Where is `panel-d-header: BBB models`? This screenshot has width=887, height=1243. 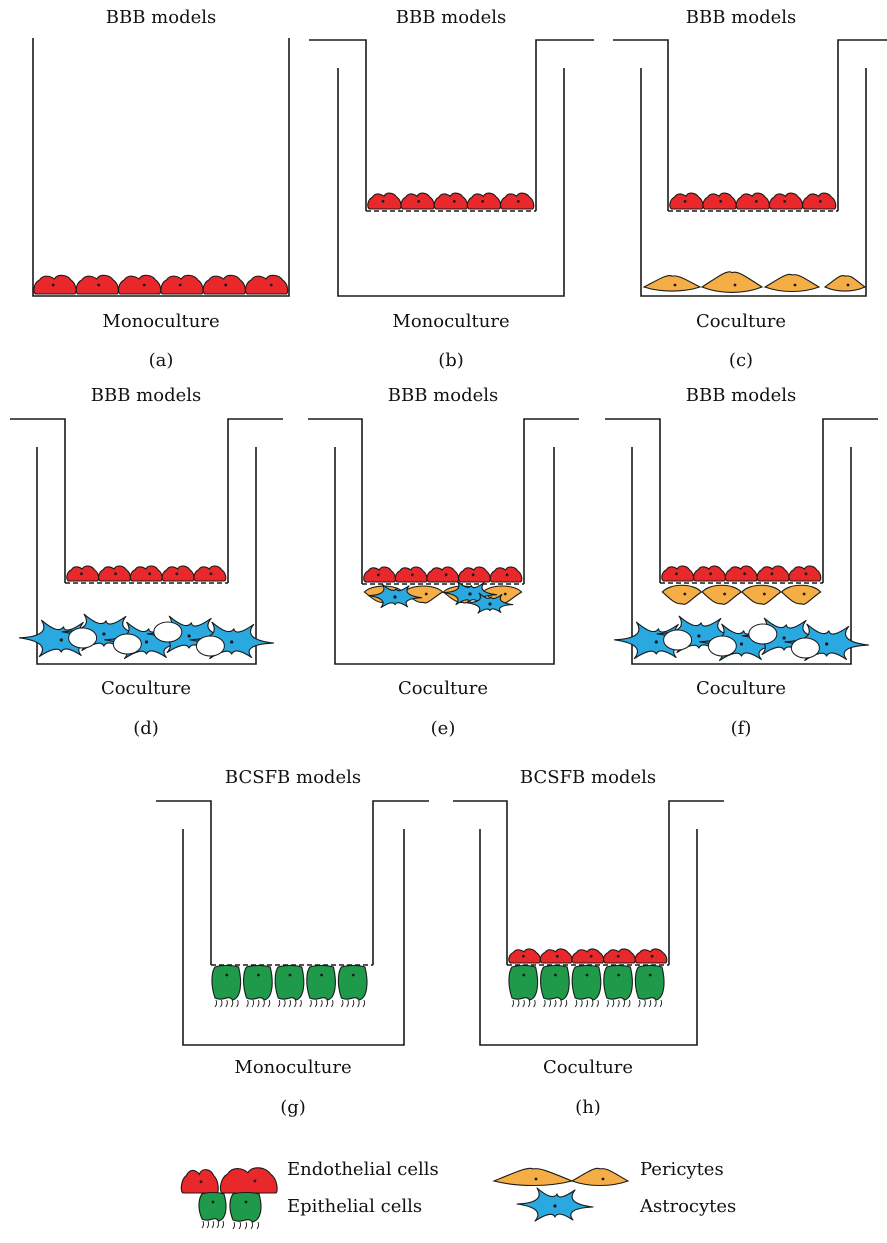 panel-d-header: BBB models is located at coordinates (146, 395).